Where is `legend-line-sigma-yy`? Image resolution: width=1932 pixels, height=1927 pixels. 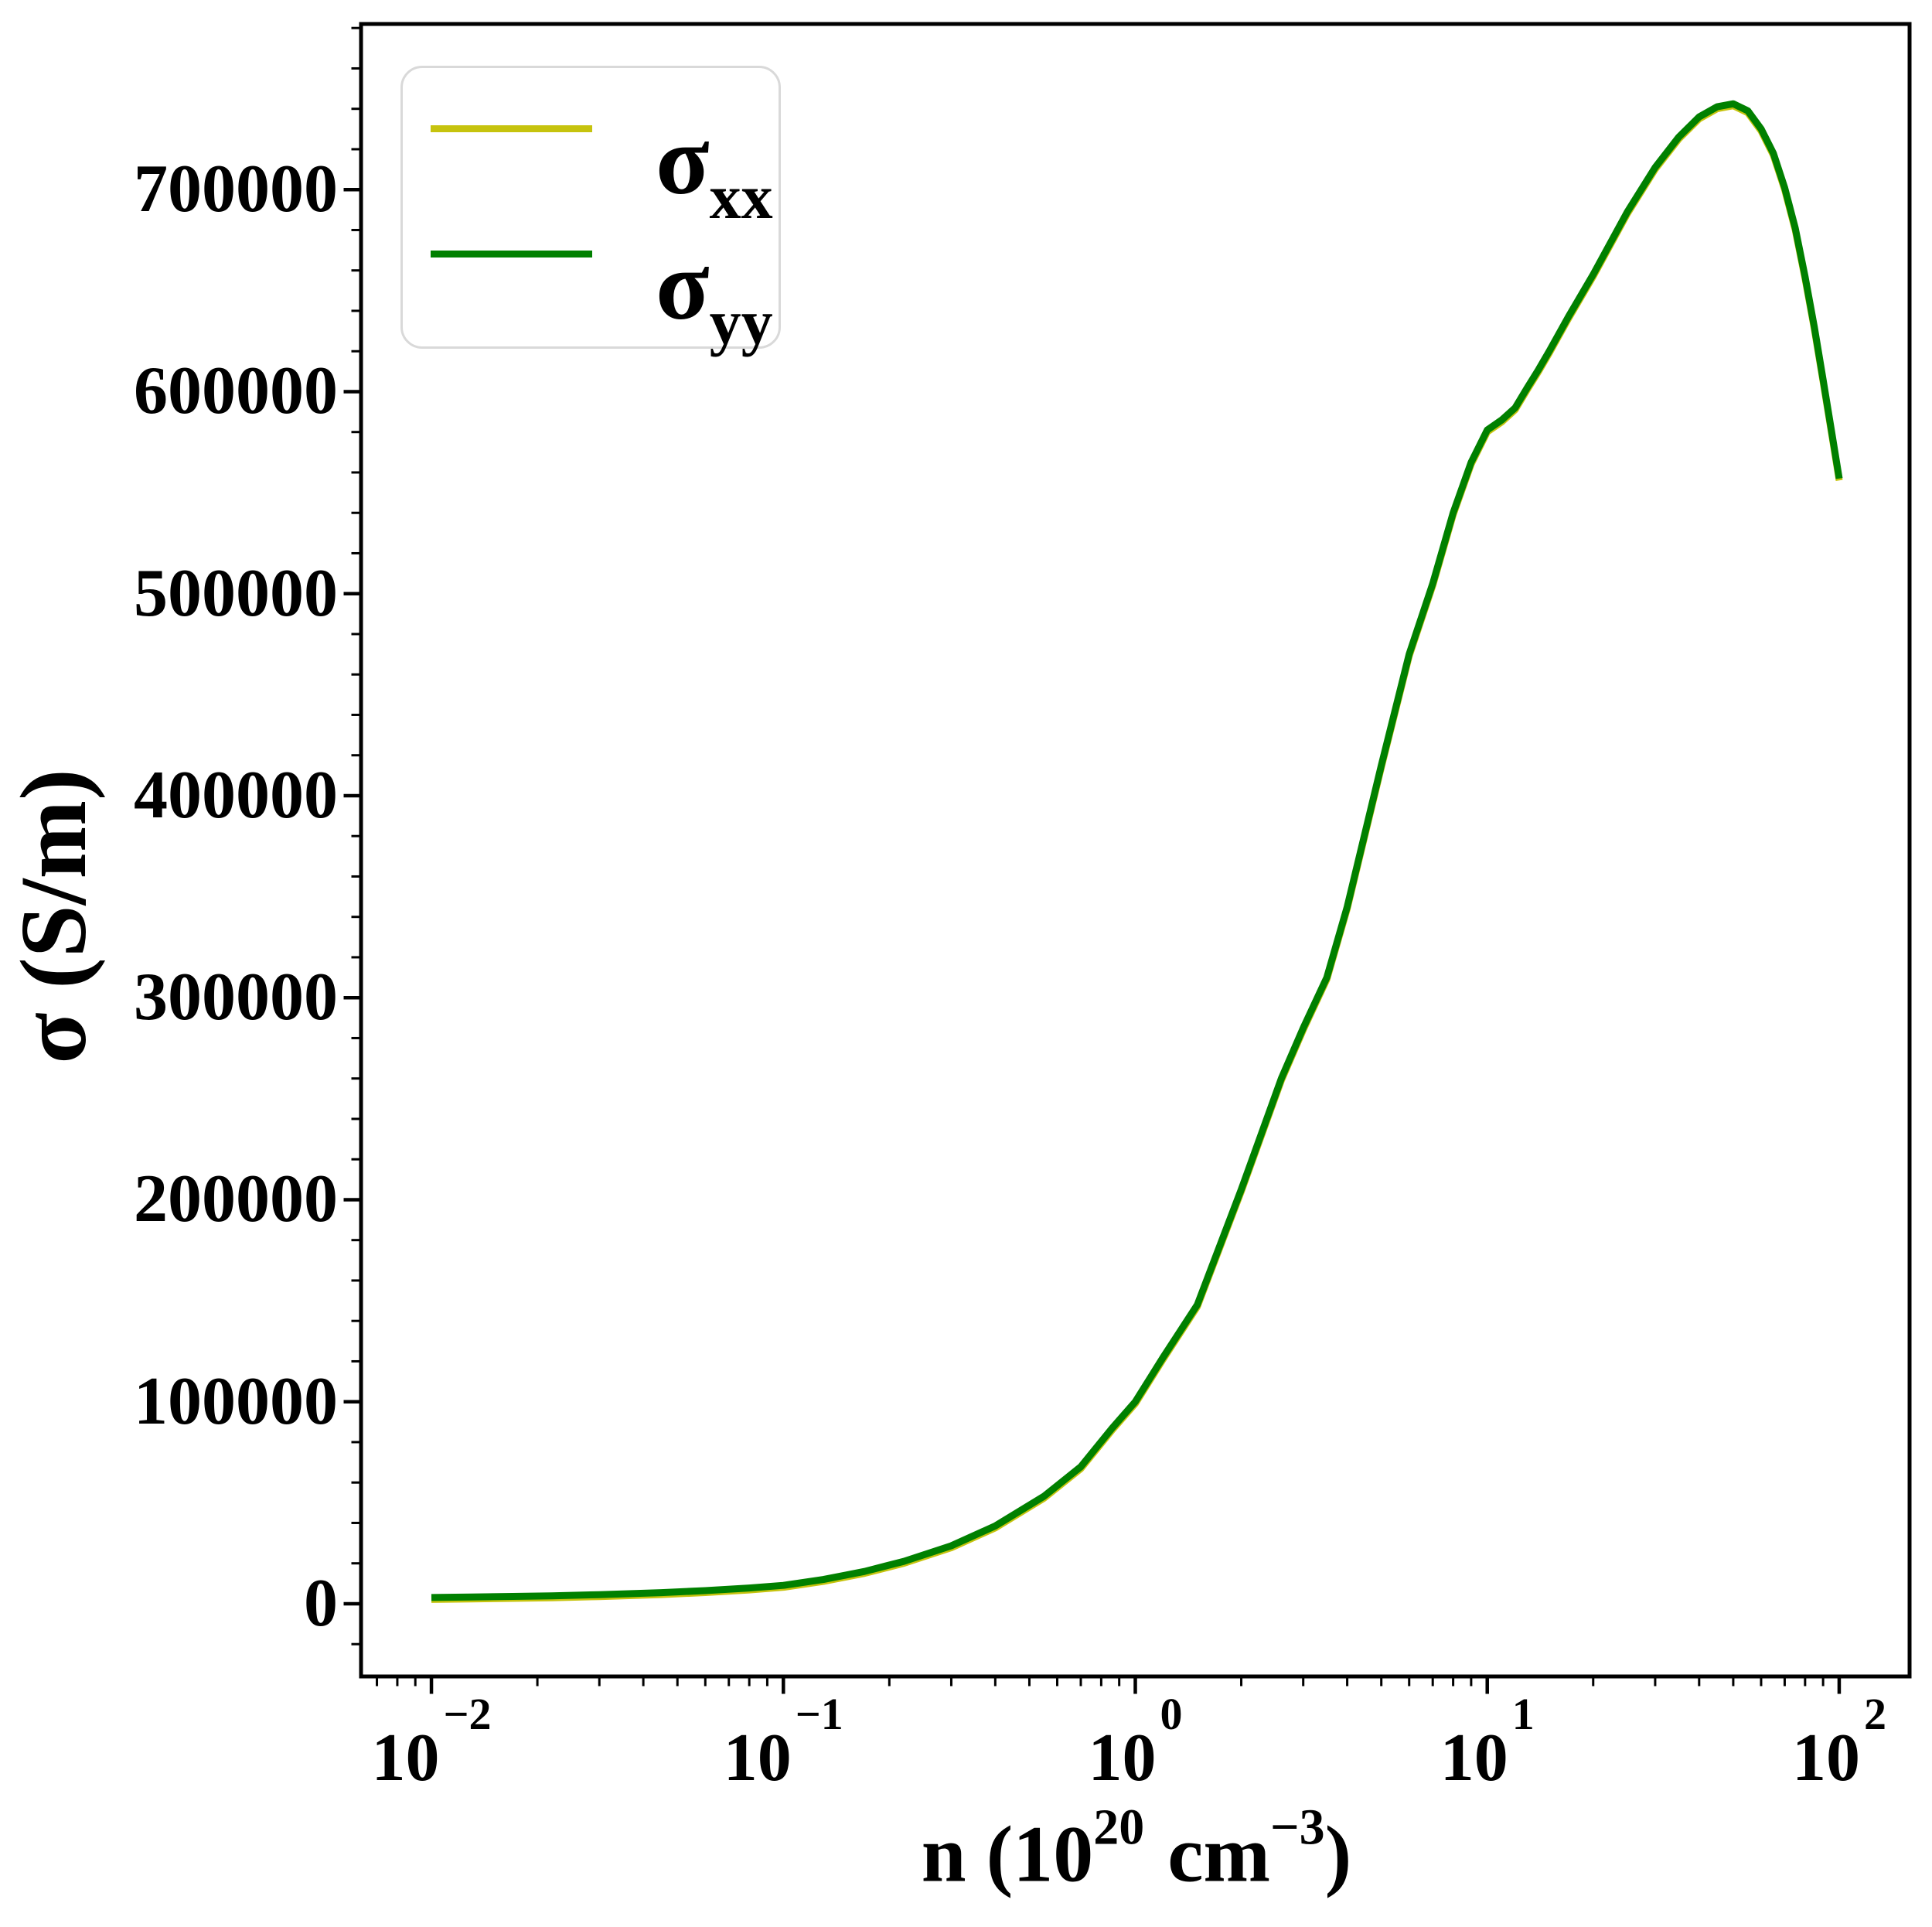 legend-line-sigma-yy is located at coordinates (512, 254).